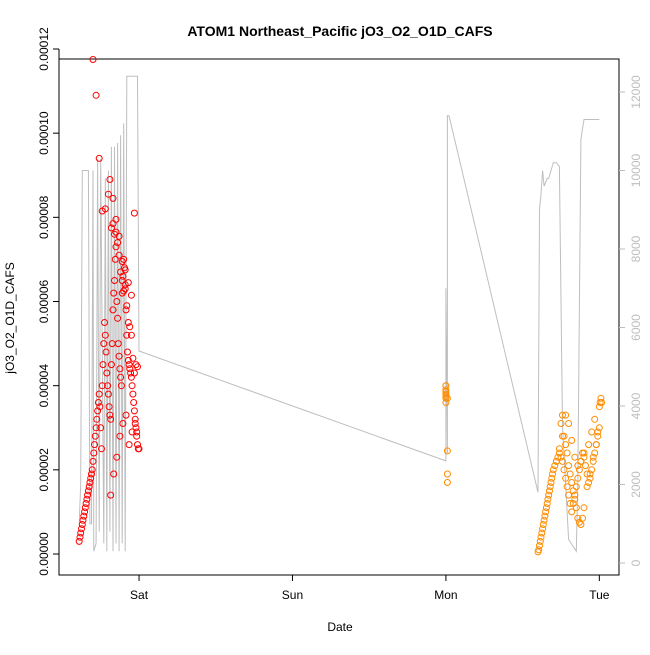 The image size is (650, 655). Describe the element at coordinates (370, 588) in the screenshot. I see `x-axis: Sat Sun Mon Tue` at that location.